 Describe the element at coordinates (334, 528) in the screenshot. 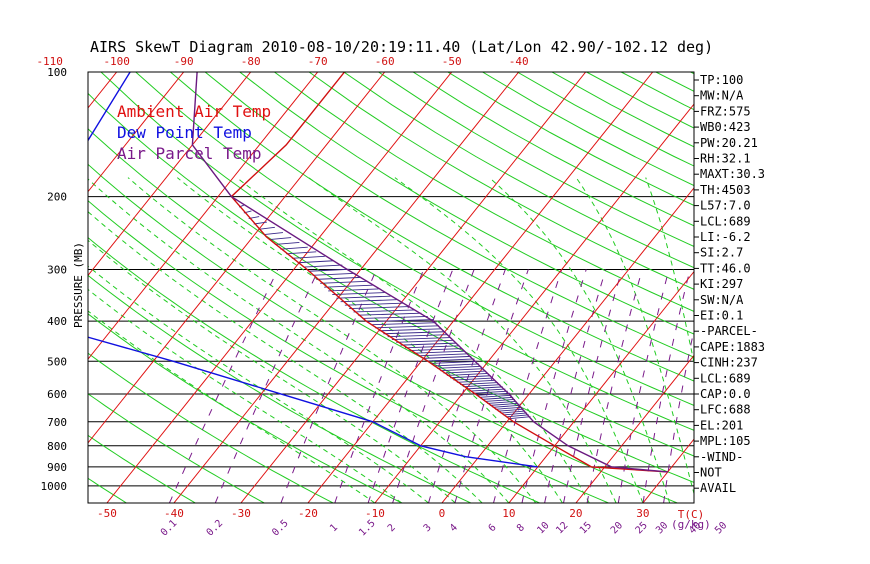

I see `mixing-ratio-tick: 1` at that location.